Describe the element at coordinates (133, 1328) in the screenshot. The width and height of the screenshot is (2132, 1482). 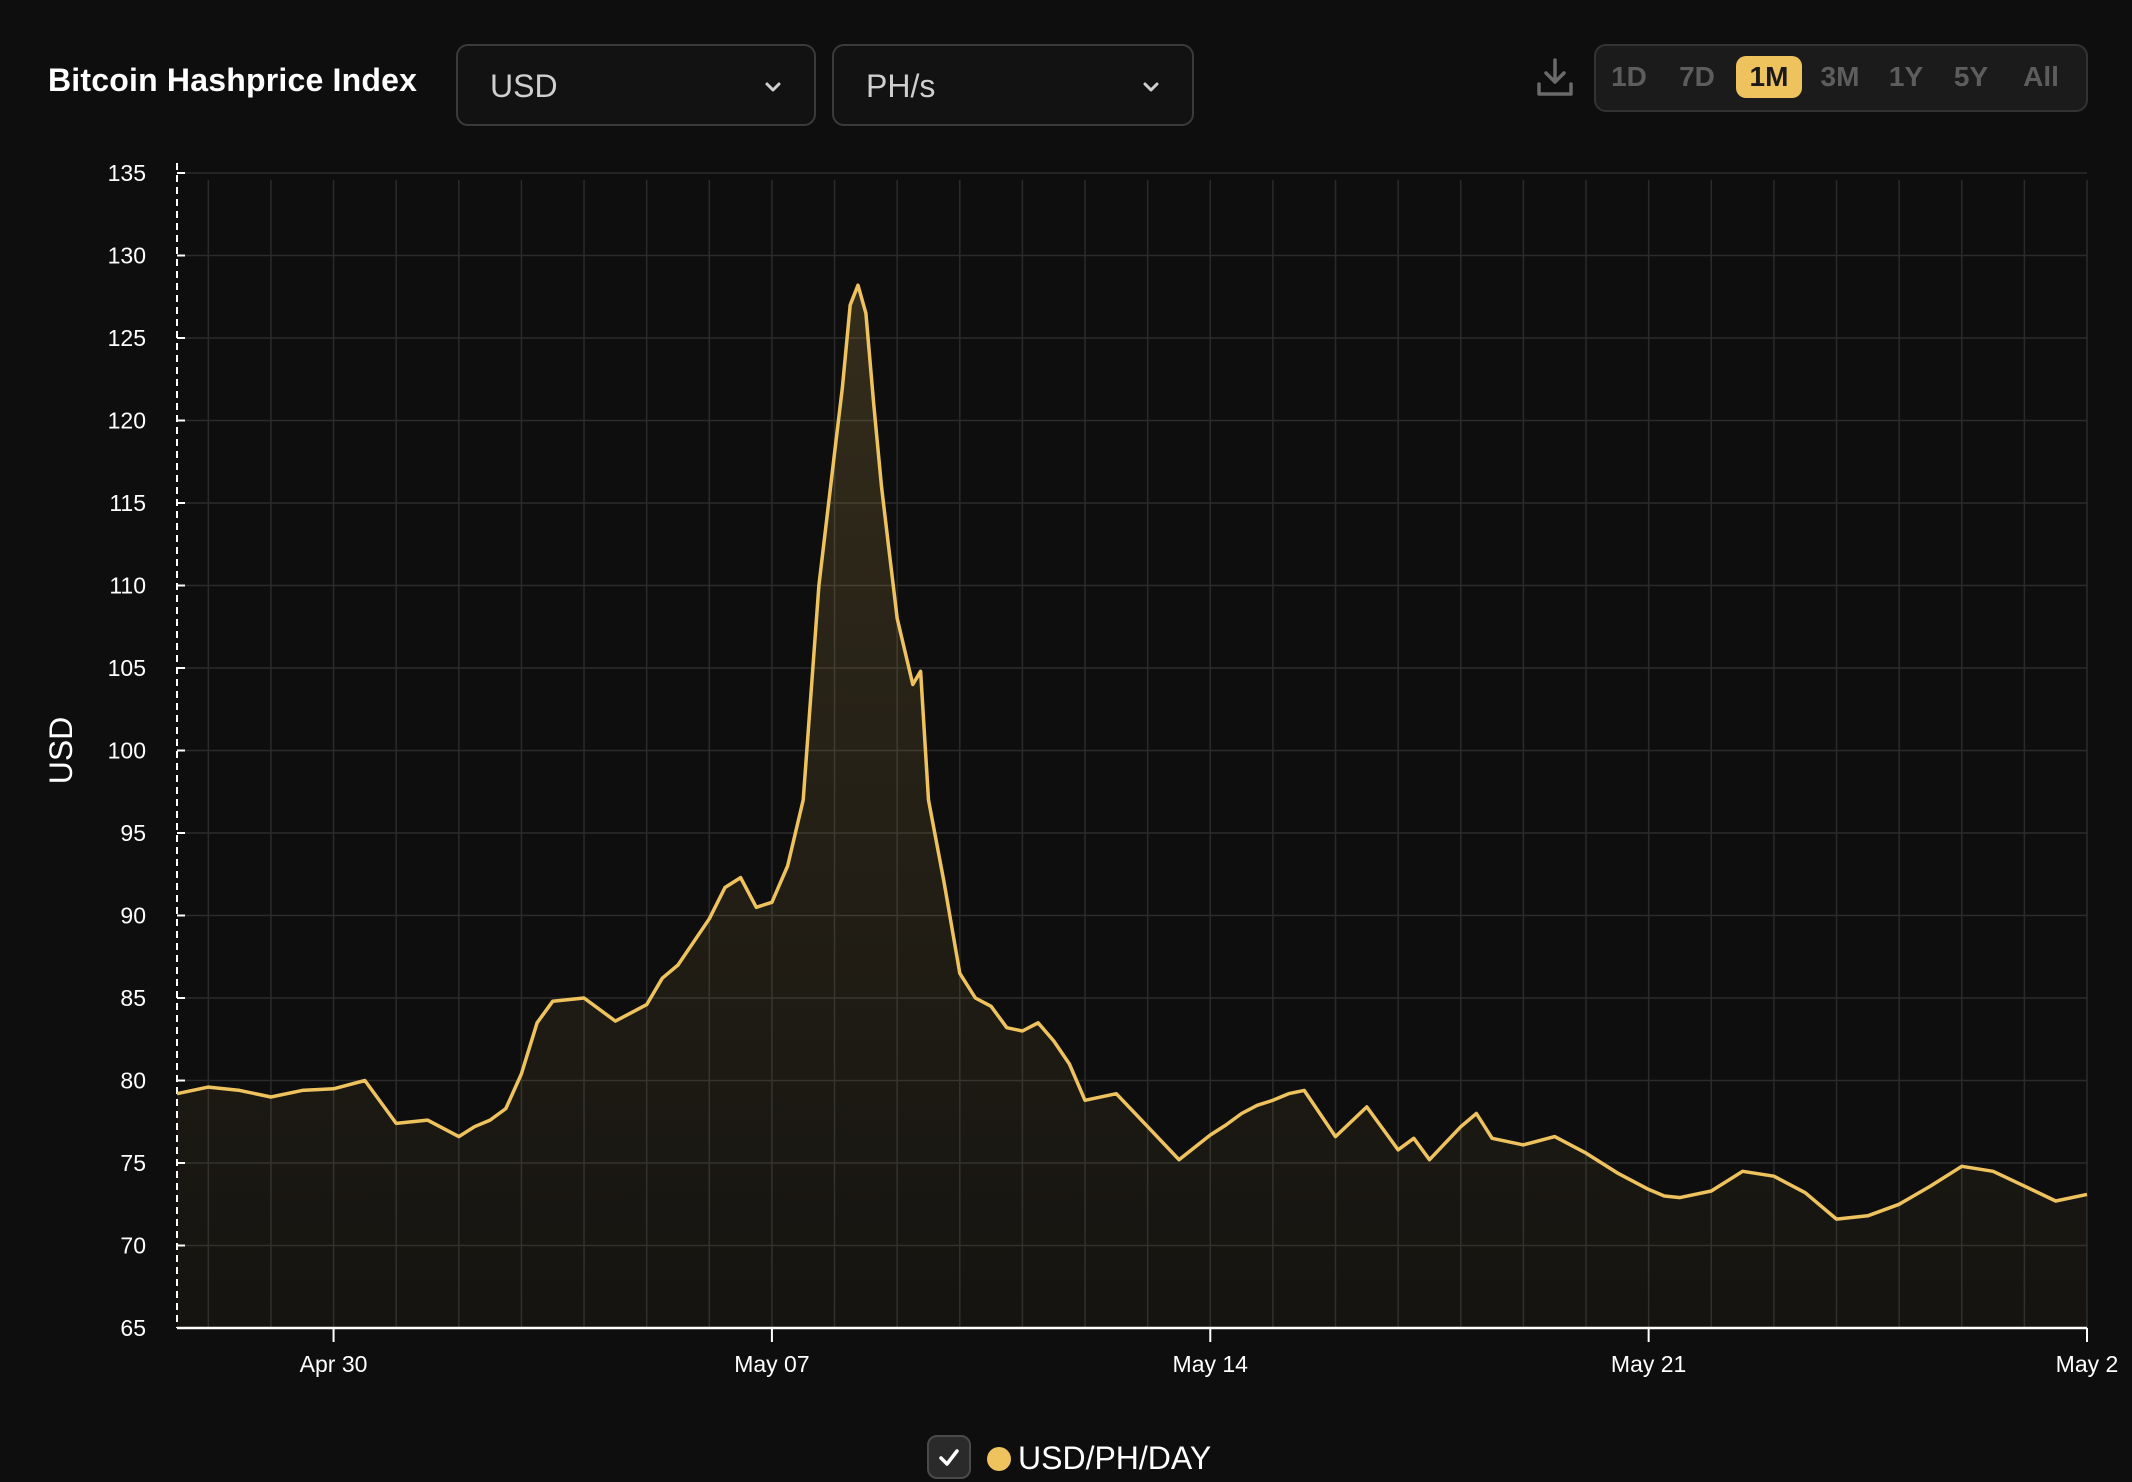
I see `y-tick-label: 65` at that location.